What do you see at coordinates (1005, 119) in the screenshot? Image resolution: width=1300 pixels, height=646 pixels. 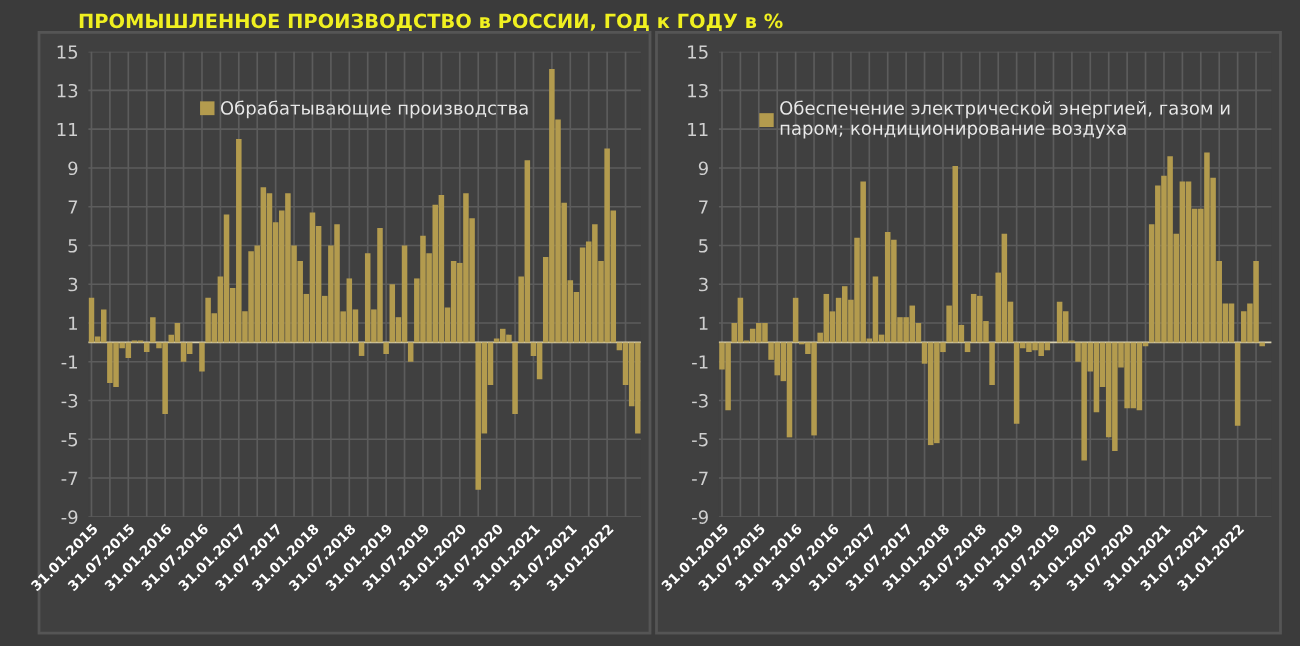 I see `legend-label: Обеспечение электрической энергией, газом и паром; кондиционирование воздуха` at bounding box center [1005, 119].